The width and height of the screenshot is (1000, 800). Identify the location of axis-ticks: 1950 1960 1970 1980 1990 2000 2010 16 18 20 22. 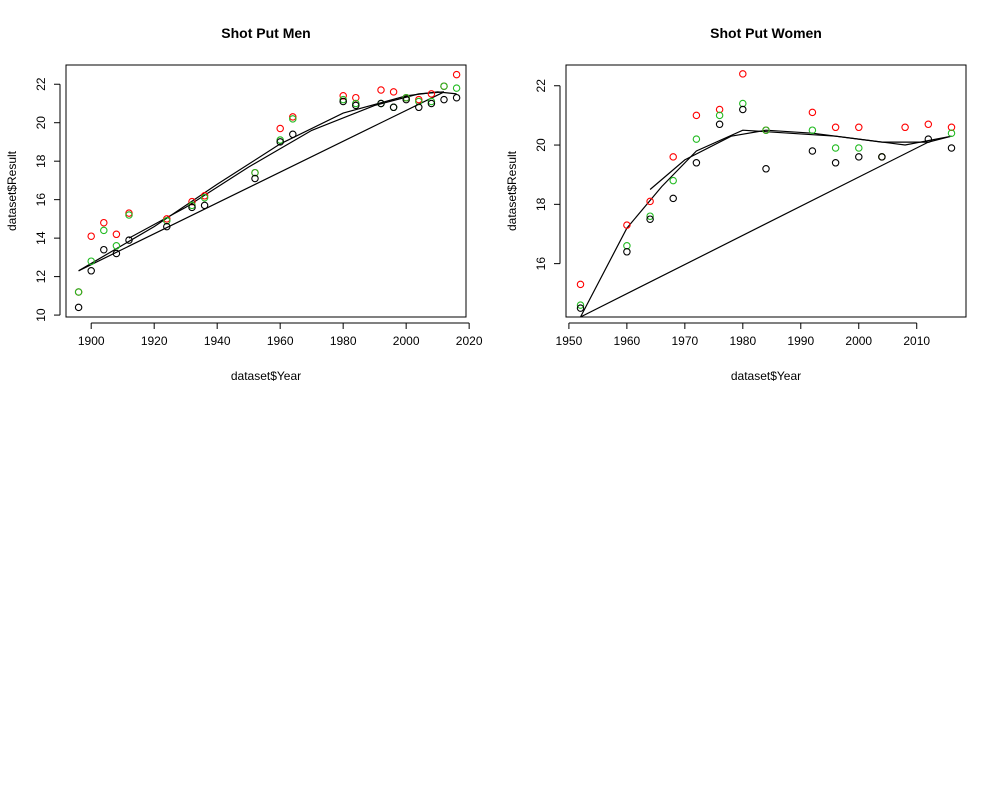
(732, 213).